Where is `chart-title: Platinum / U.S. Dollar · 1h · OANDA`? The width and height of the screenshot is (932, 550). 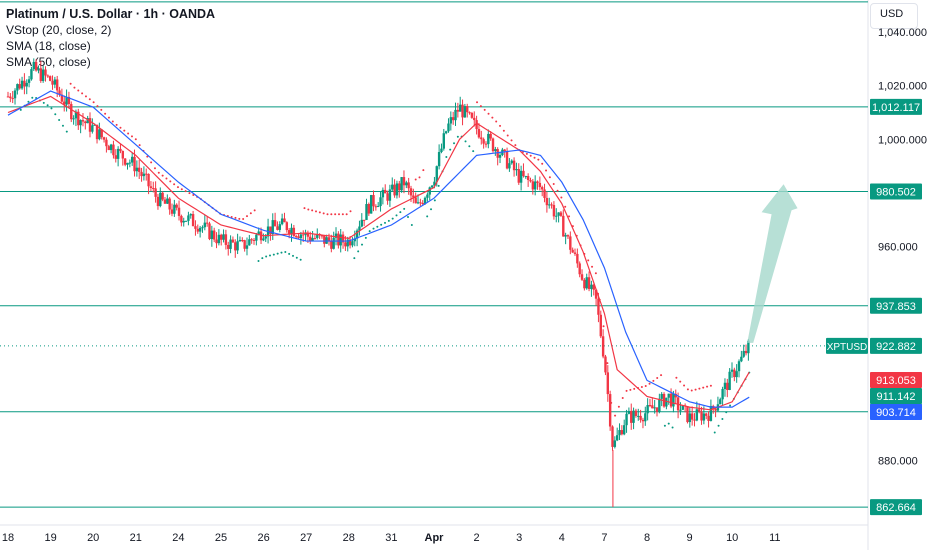
chart-title: Platinum / U.S. Dollar · 1h · OANDA is located at coordinates (111, 14).